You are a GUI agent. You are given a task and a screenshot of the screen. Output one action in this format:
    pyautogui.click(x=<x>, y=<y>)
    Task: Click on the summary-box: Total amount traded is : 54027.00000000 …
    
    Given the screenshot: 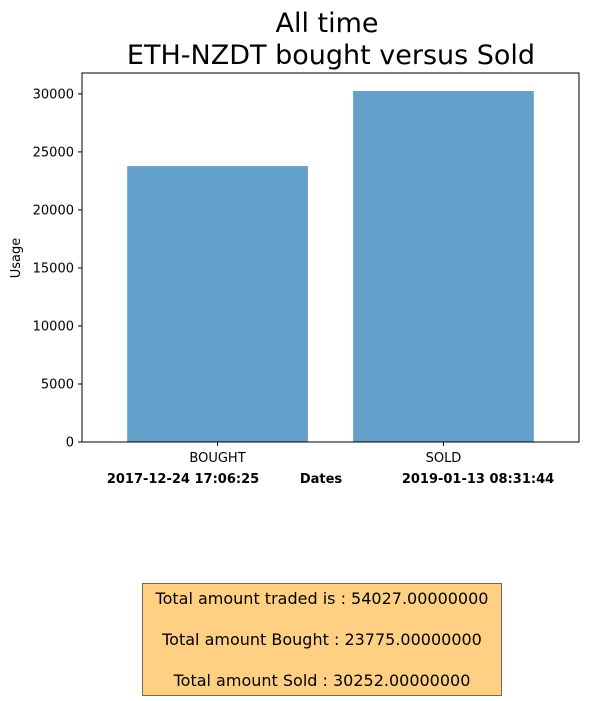 What is the action you would take?
    pyautogui.click(x=322, y=639)
    